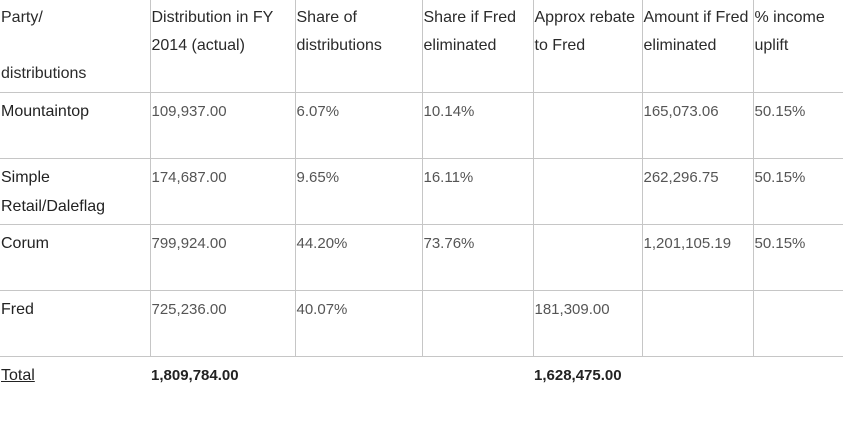 This screenshot has width=843, height=421. I want to click on cell-share-if-eliminated: 10.14%, so click(477, 126).